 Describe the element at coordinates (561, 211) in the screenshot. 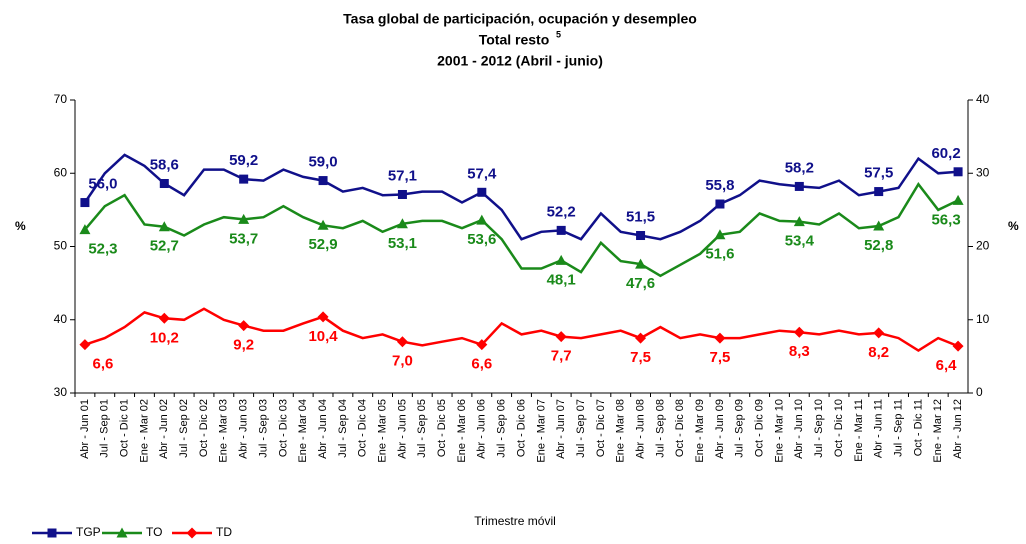

I see `data-label: 52,2` at that location.